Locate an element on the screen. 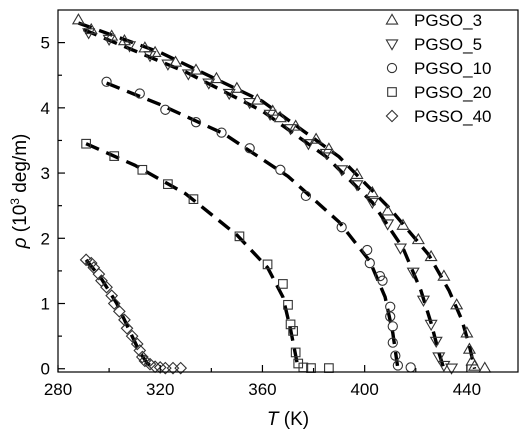 This screenshot has width=520, height=436. legend-item: PGSO_40 is located at coordinates (438, 116).